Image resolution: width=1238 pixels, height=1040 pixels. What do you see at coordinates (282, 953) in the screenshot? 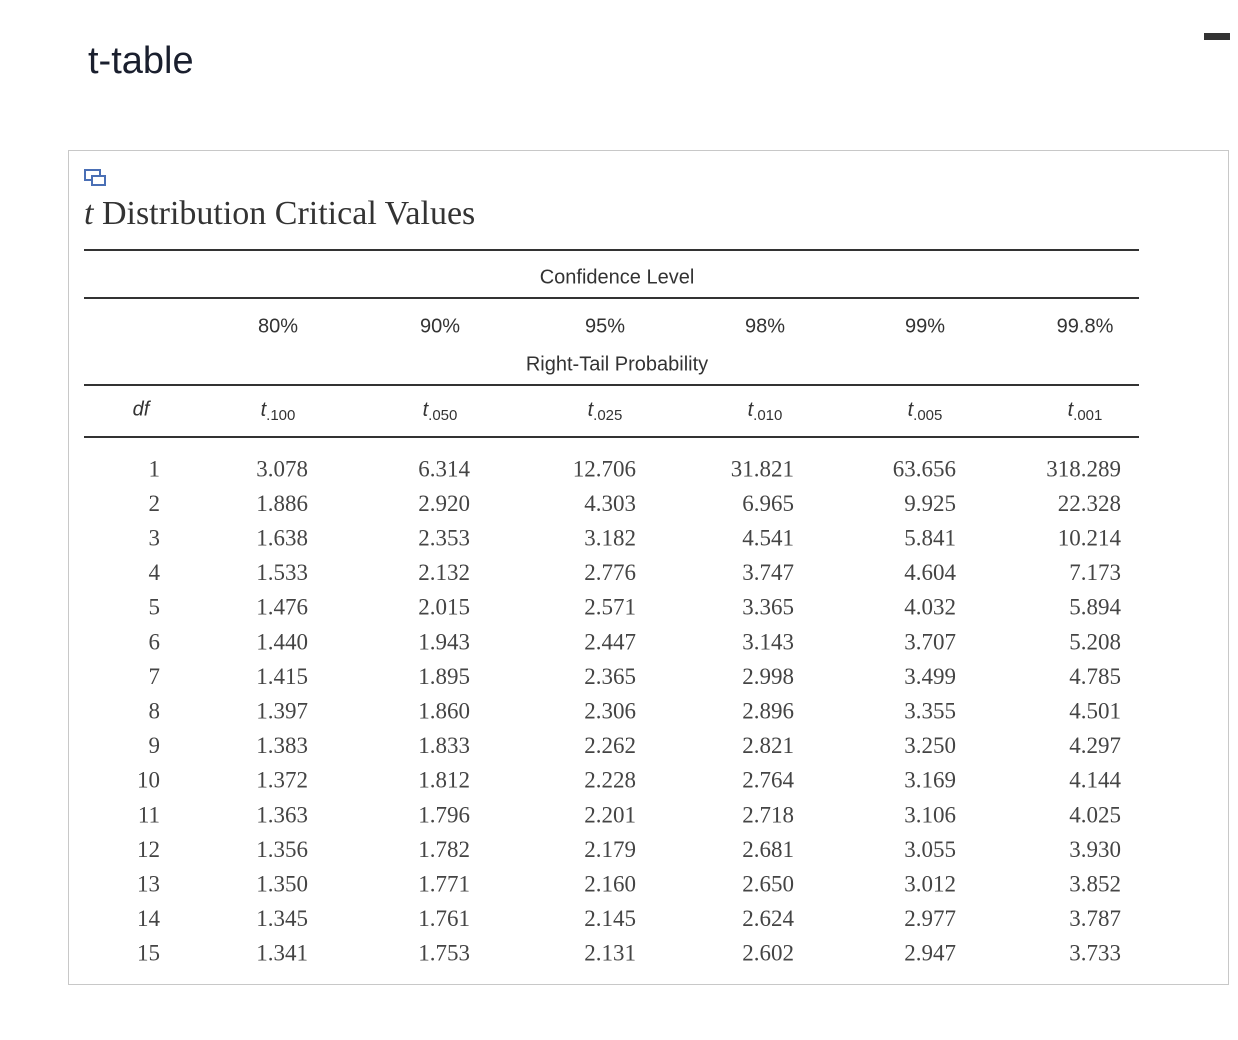
I see `critical-value: 1.341` at bounding box center [282, 953].